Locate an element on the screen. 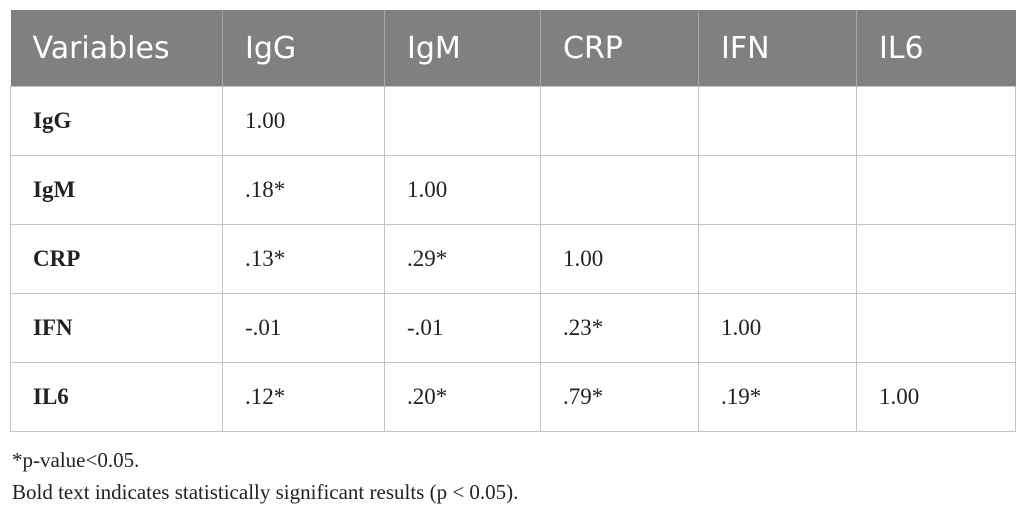 This screenshot has height=519, width=1026. table-cell: .18* is located at coordinates (303, 190).